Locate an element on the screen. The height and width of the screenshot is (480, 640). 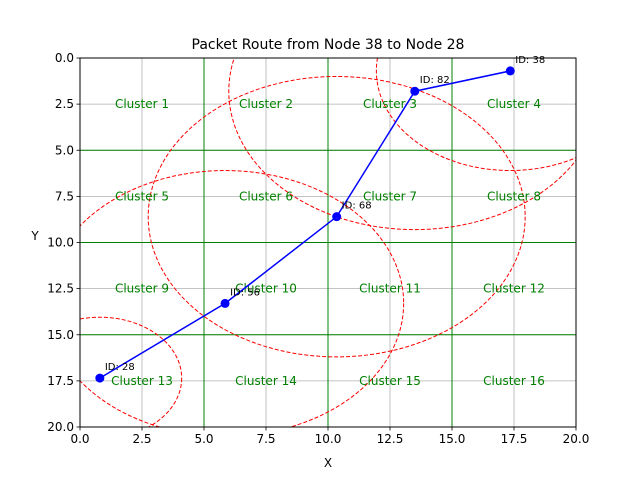
node-id-label: ID: 28 is located at coordinates (120, 367).